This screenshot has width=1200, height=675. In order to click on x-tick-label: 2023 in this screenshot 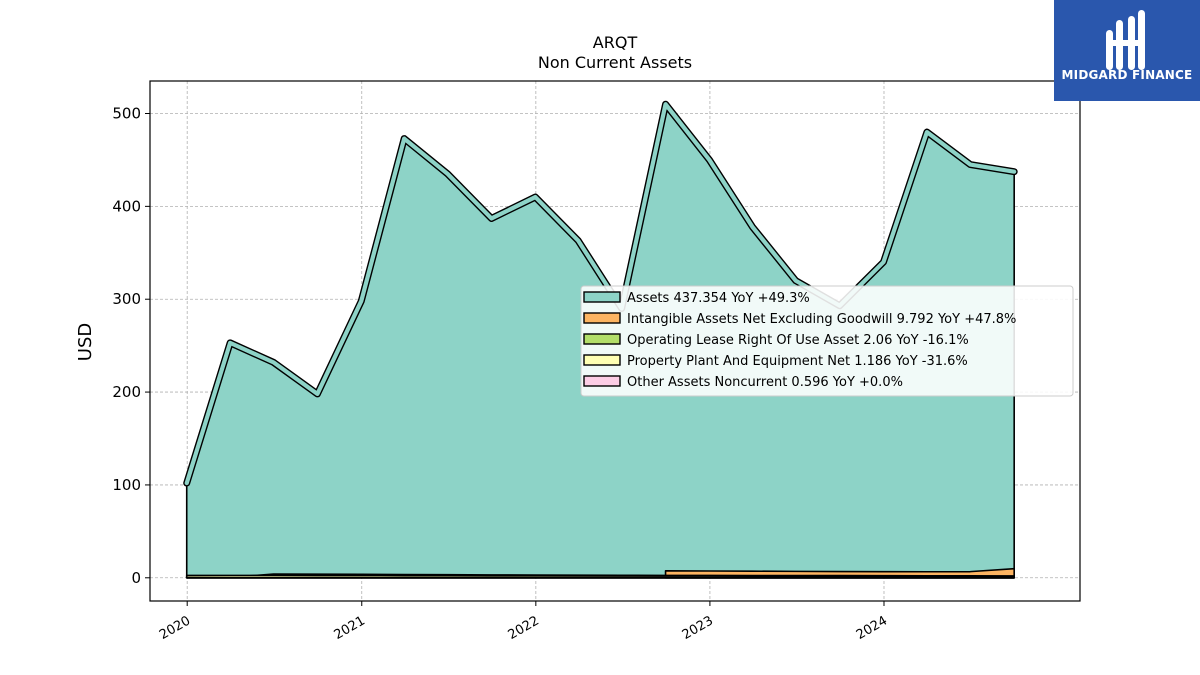, I will do `click(698, 628)`.